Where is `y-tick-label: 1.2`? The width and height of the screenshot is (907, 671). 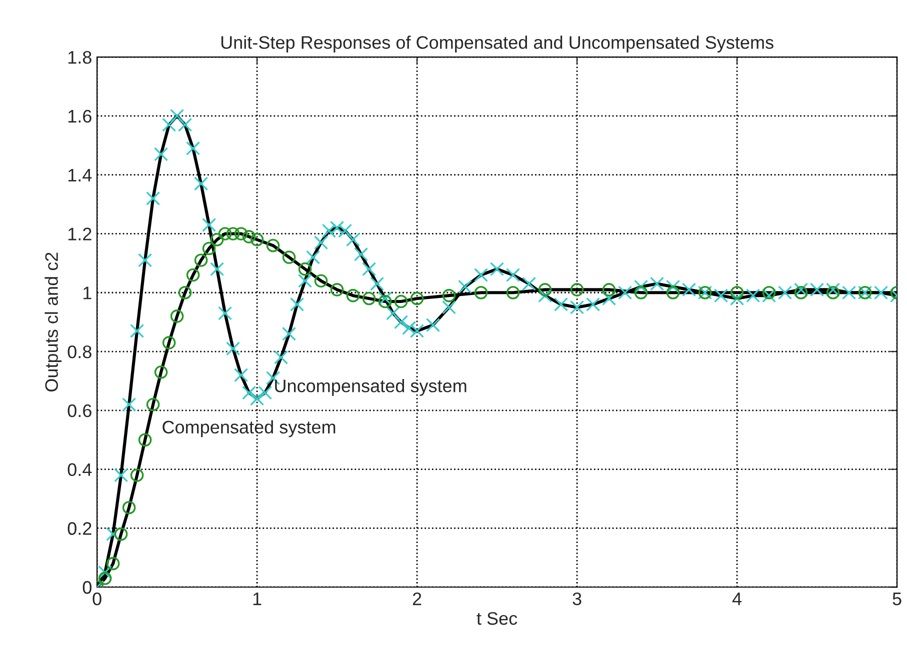
y-tick-label: 1.2 is located at coordinates (80, 234).